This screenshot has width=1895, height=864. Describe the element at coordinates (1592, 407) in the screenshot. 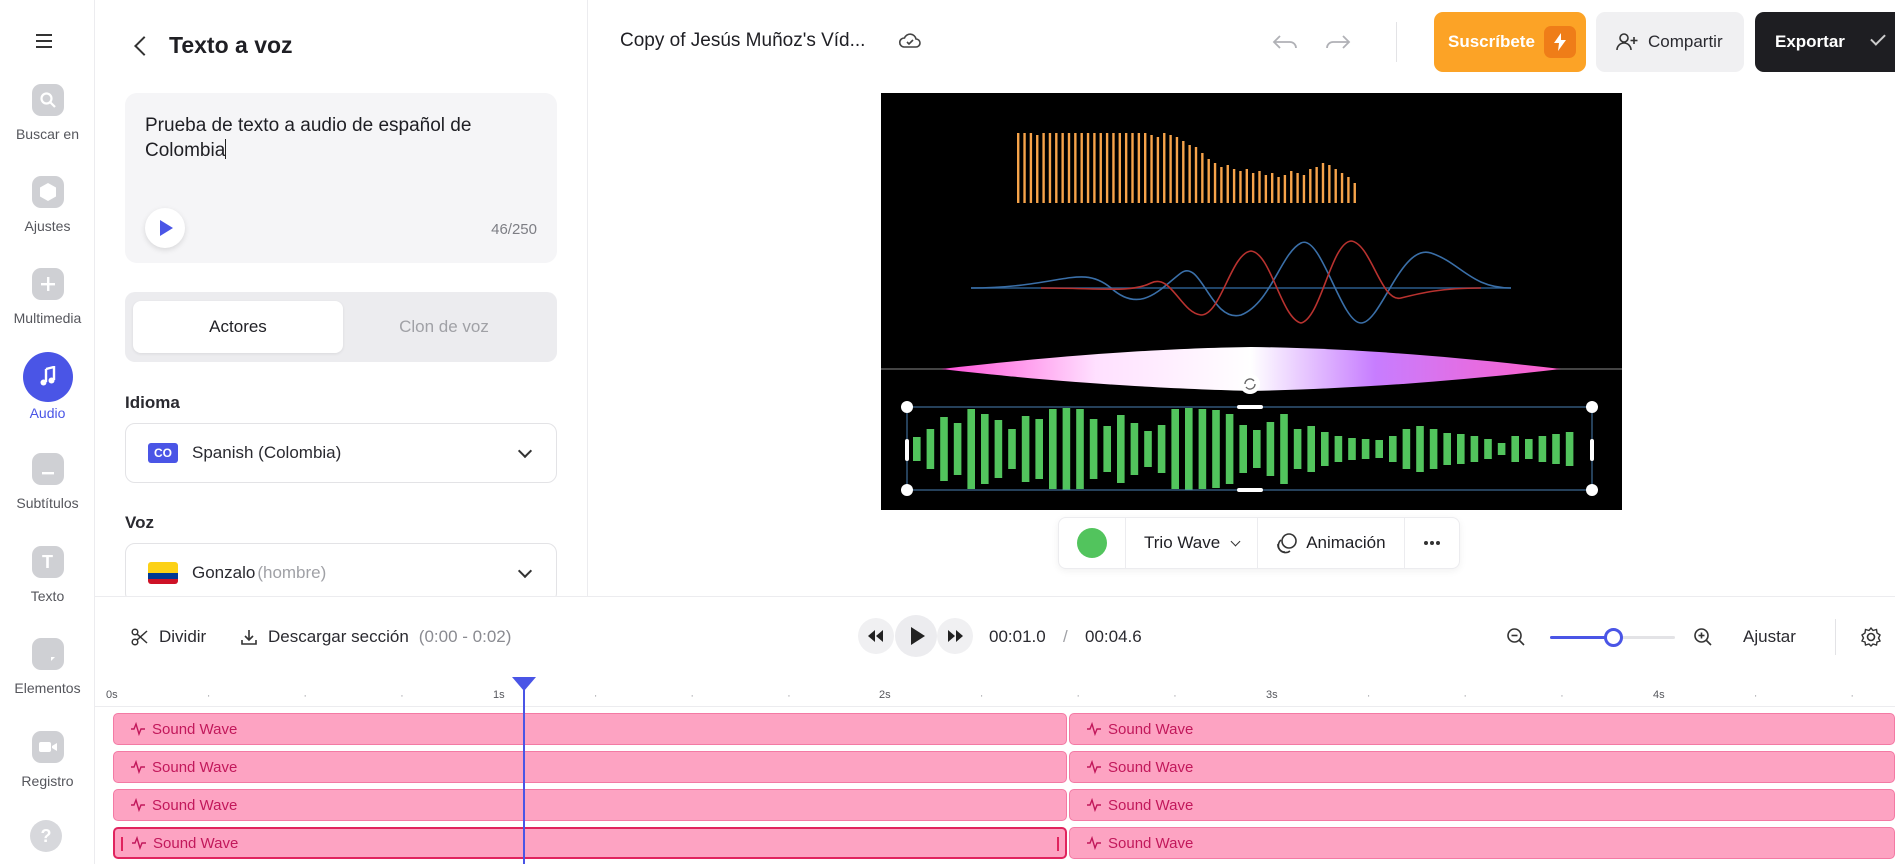

I see `resize-handle-top-right` at that location.